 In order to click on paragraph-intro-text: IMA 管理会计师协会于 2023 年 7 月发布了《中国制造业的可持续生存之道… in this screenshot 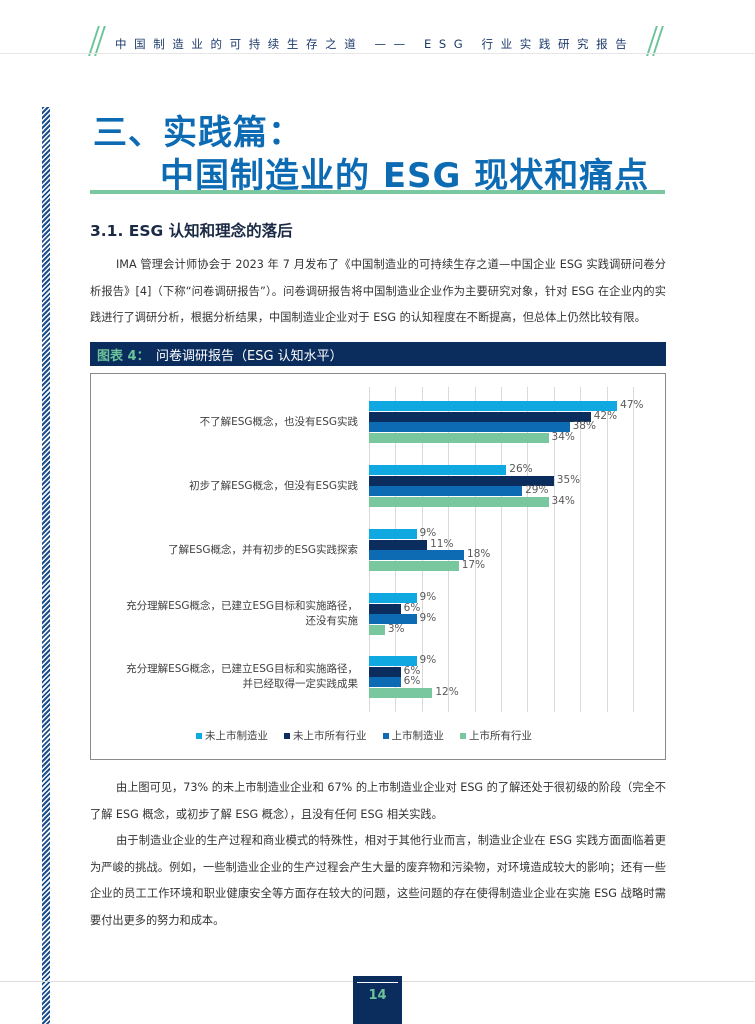, I will do `click(378, 291)`.